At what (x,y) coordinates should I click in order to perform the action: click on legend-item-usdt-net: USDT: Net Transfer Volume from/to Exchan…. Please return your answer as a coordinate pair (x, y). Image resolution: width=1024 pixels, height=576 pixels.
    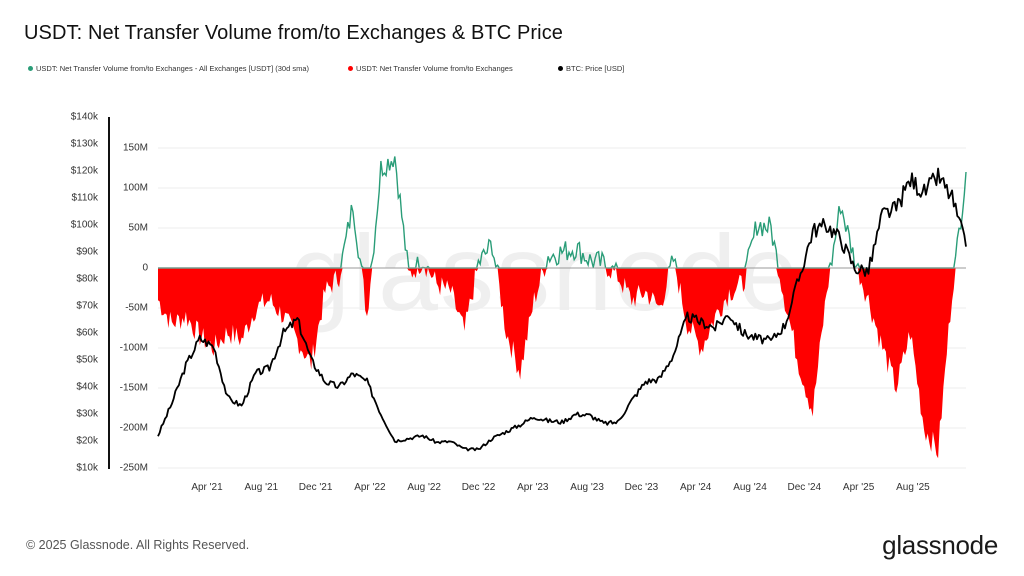
    Looking at the image, I should click on (453, 68).